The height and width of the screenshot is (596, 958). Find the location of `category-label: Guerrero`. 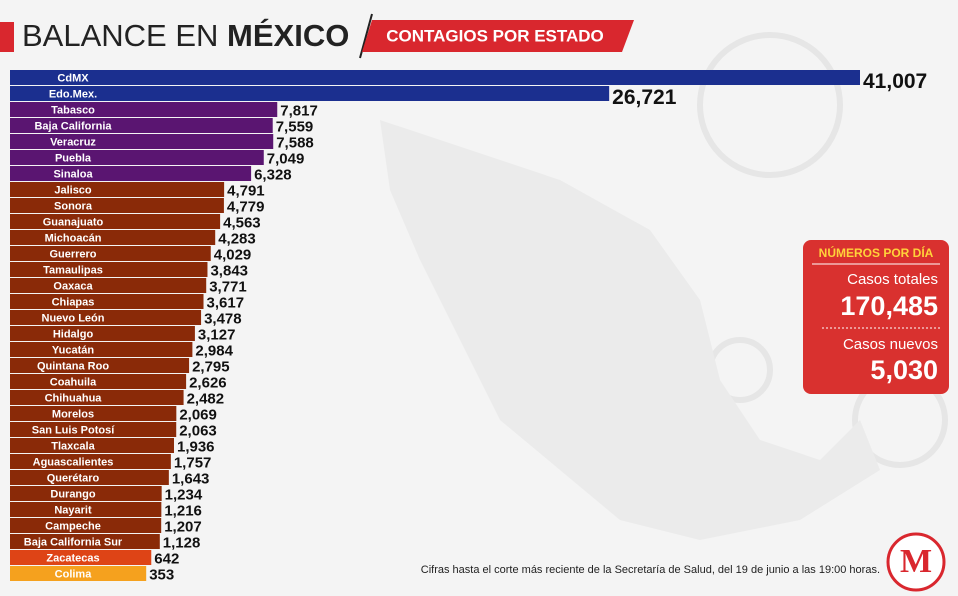

category-label: Guerrero is located at coordinates (72, 254).